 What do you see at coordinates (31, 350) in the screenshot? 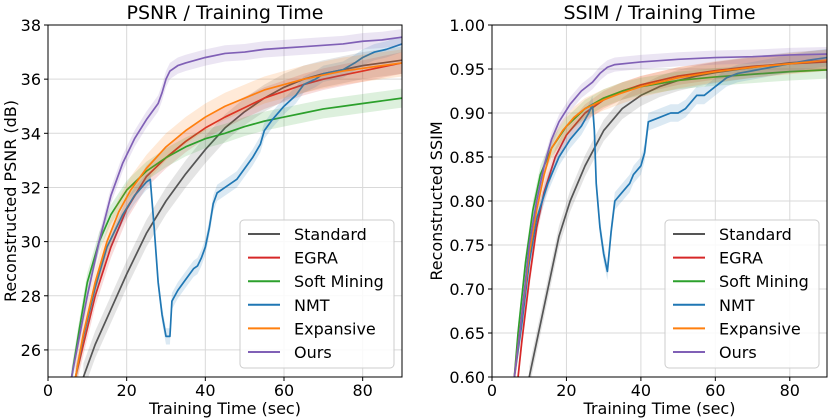
I see `y-tick-label: 26` at bounding box center [31, 350].